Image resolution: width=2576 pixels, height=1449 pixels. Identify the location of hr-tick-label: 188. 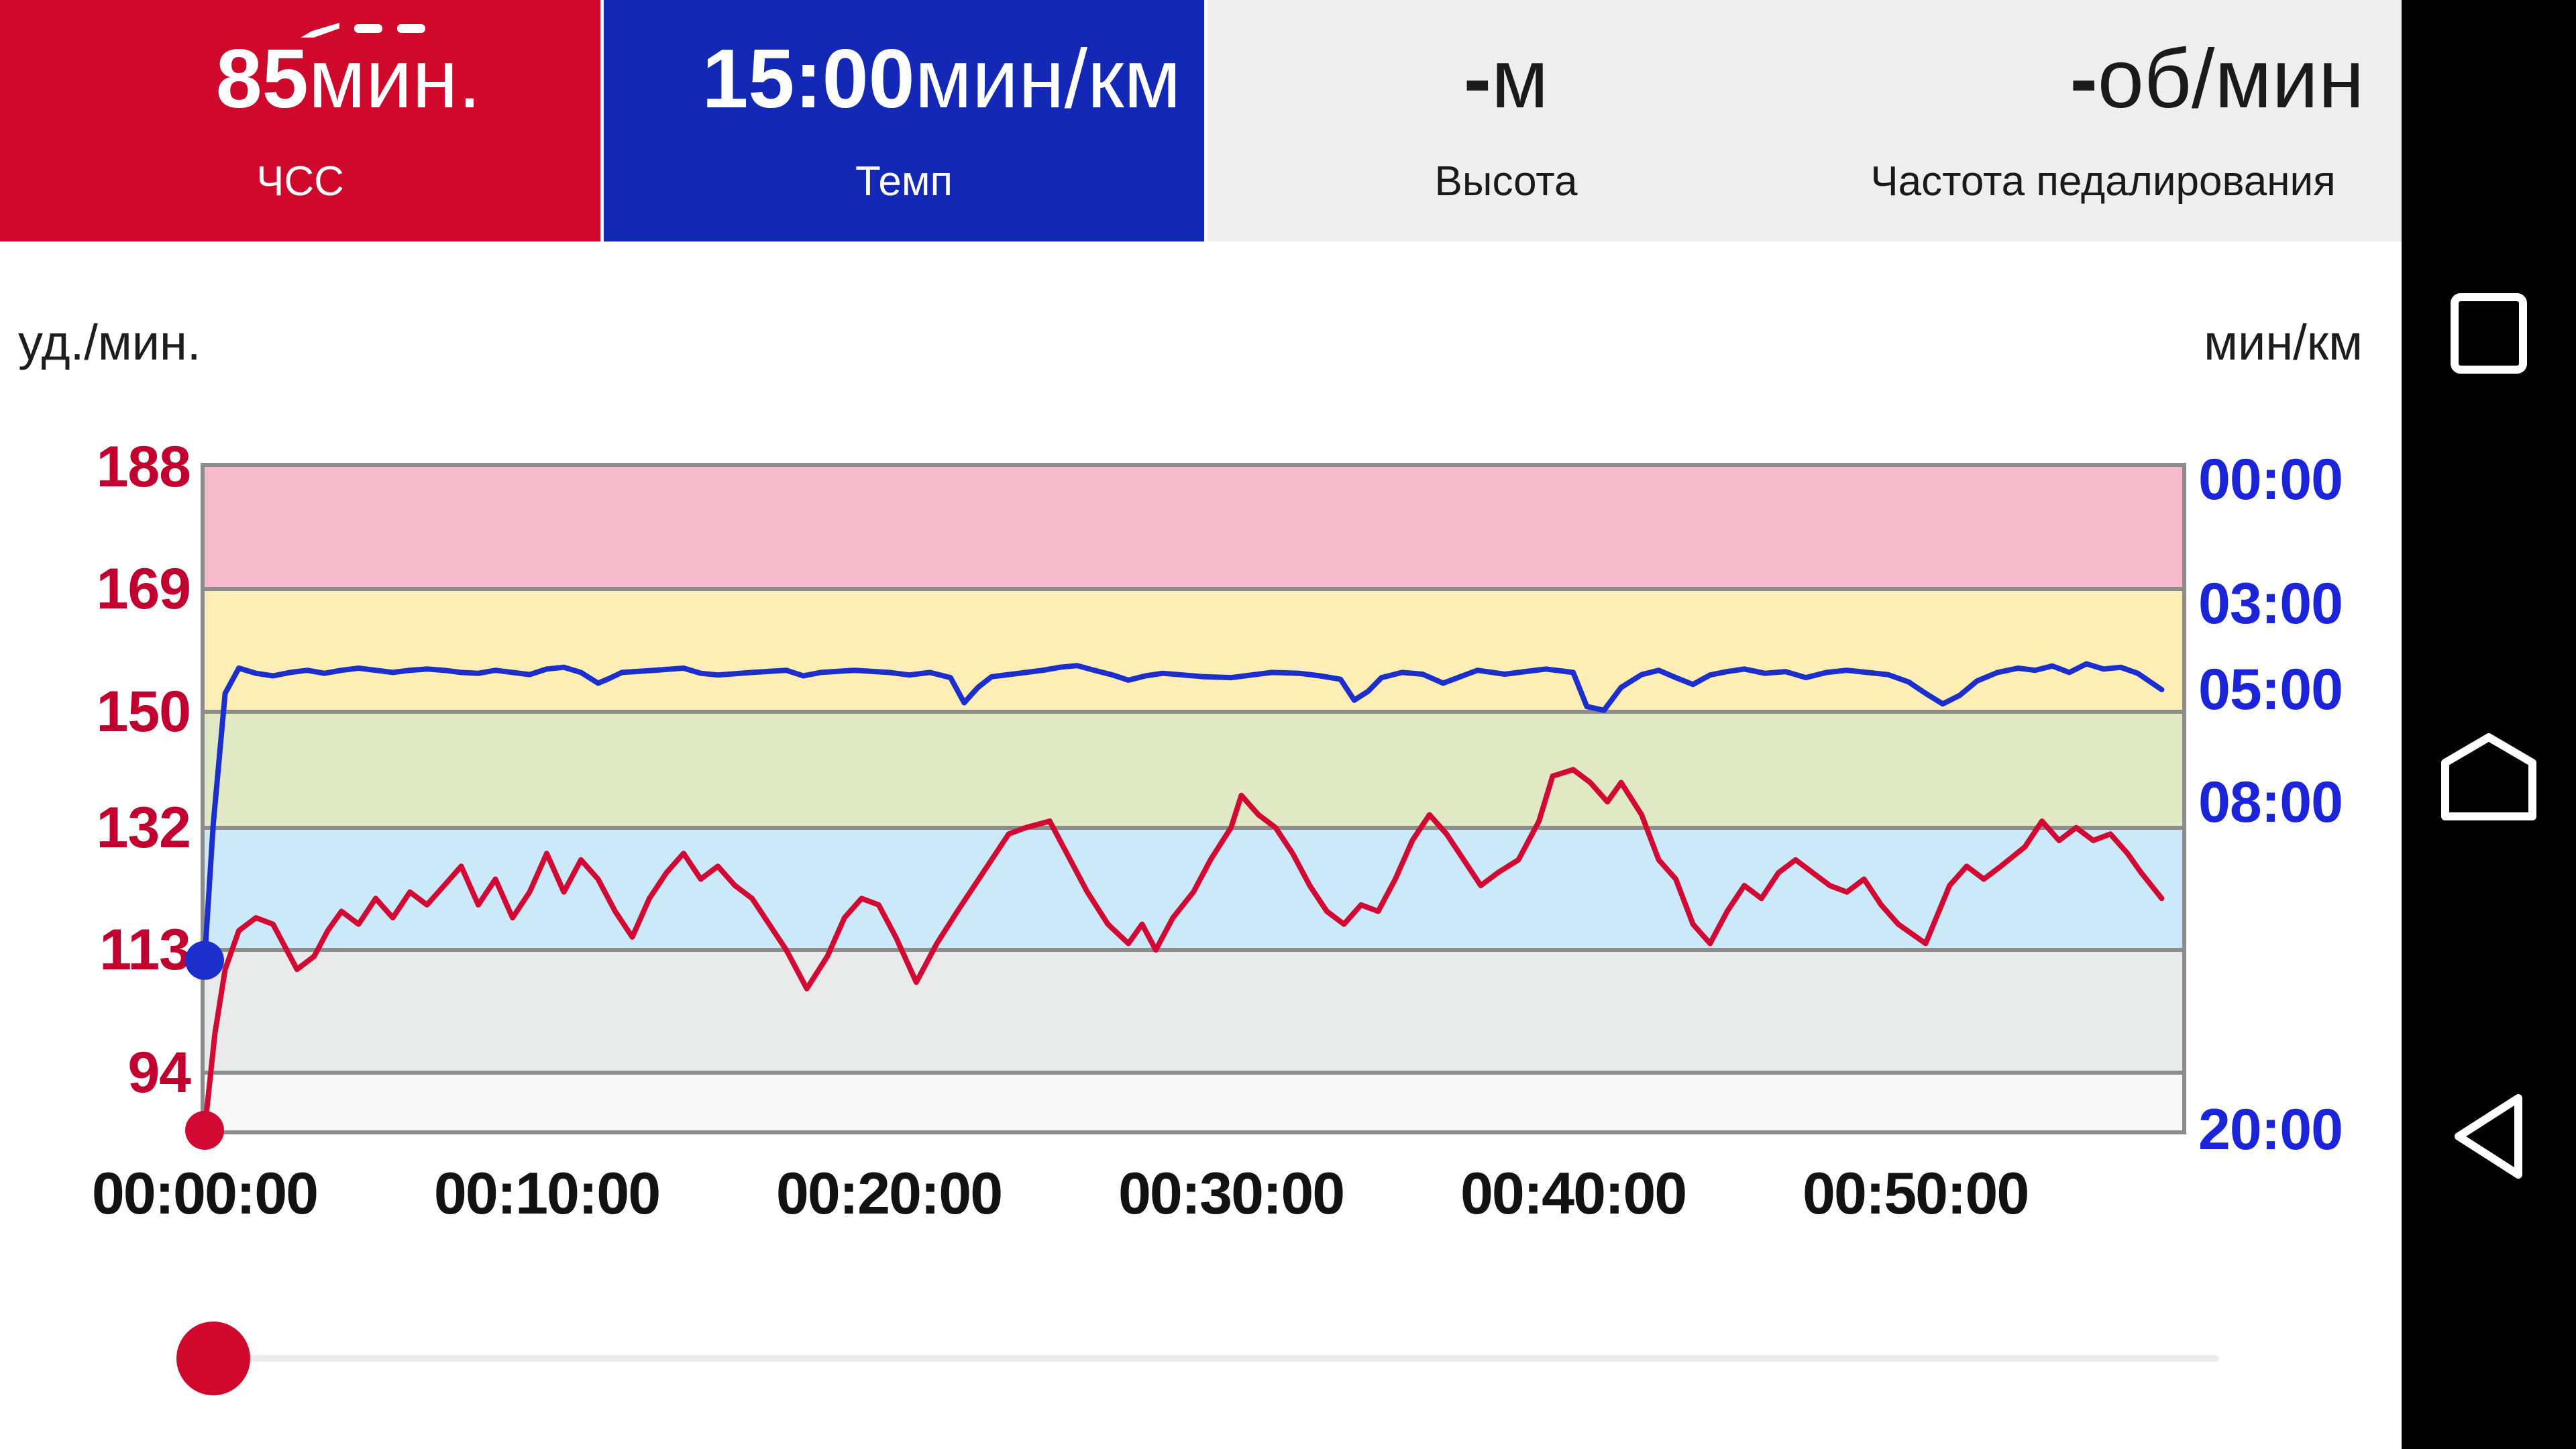
(144, 467).